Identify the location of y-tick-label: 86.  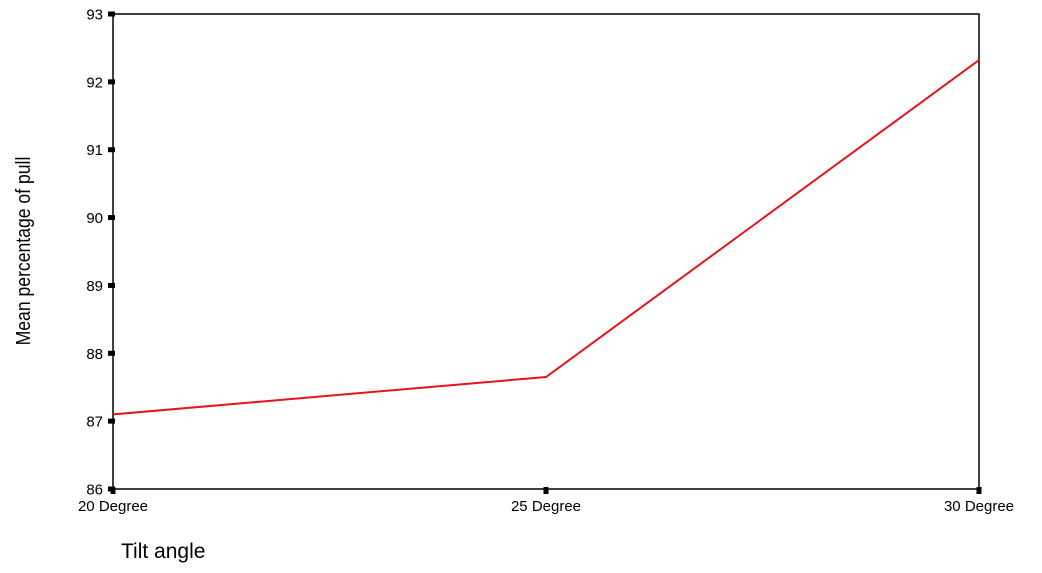
(94, 490).